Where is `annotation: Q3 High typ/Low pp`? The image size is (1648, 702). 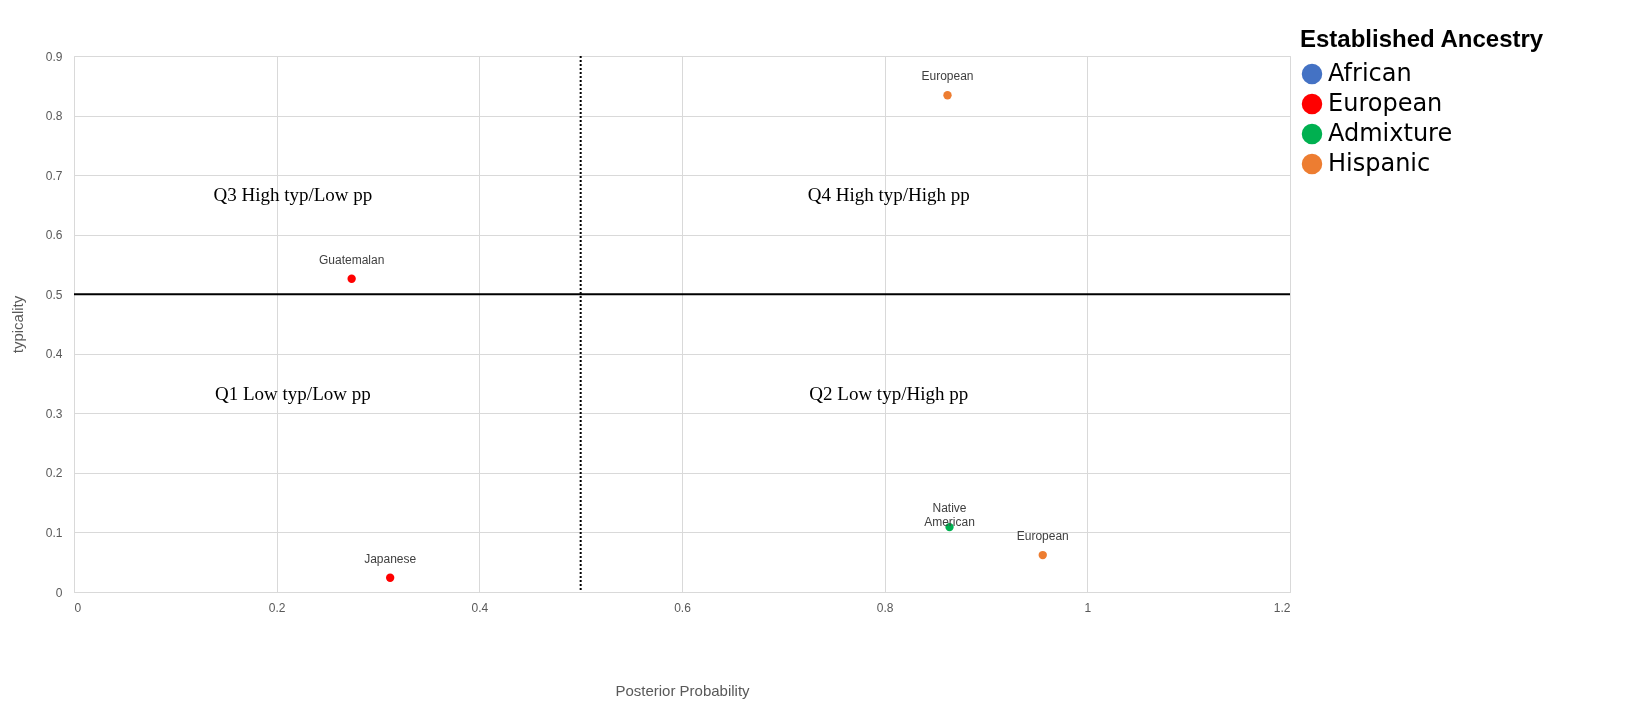 annotation: Q3 High typ/Low pp is located at coordinates (293, 195).